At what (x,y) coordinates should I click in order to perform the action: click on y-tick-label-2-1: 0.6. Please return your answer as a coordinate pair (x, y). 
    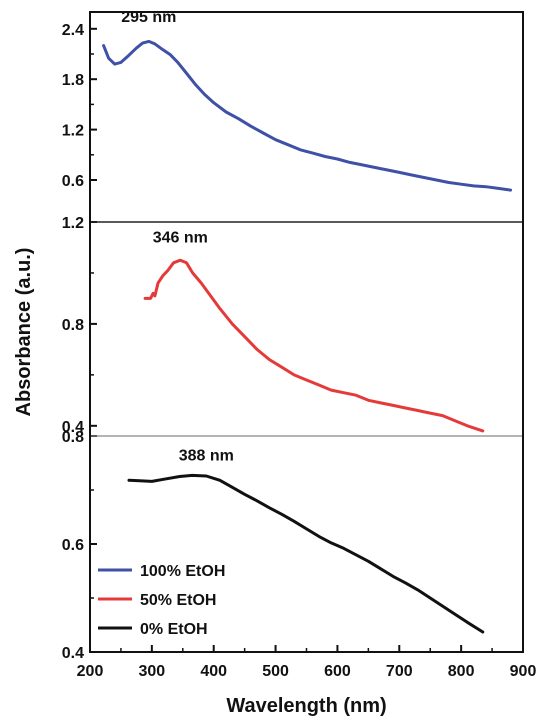
    Looking at the image, I should click on (73, 545).